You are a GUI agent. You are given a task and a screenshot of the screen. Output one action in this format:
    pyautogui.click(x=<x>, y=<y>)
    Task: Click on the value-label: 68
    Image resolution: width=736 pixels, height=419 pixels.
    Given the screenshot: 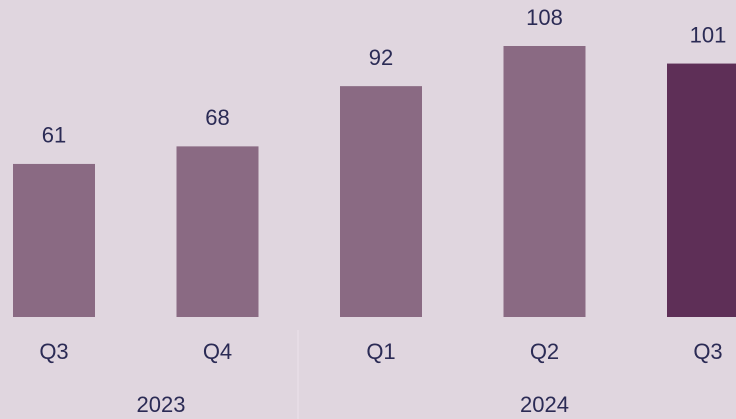 What is the action you would take?
    pyautogui.click(x=217, y=117)
    